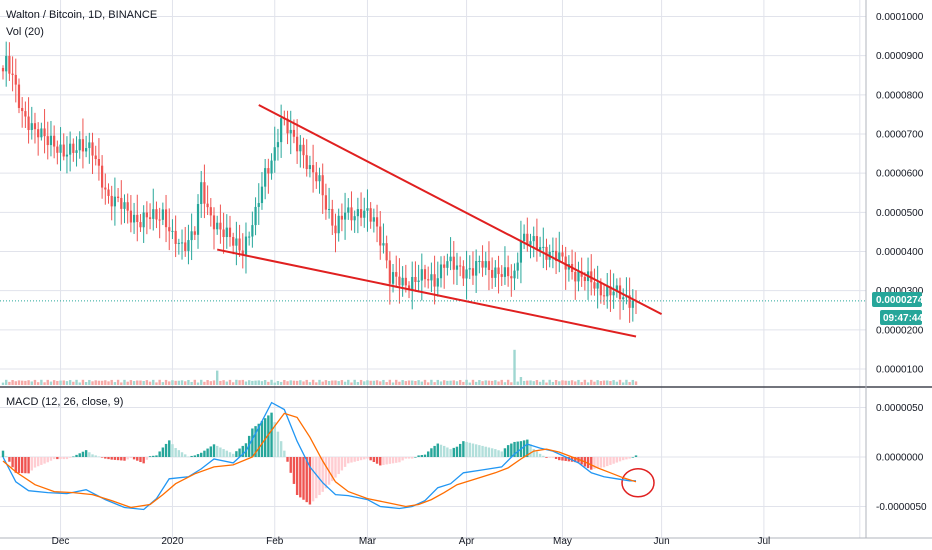 The image size is (932, 550). What do you see at coordinates (64, 402) in the screenshot?
I see `macd-label: MACD (12, 26, close, 9)` at bounding box center [64, 402].